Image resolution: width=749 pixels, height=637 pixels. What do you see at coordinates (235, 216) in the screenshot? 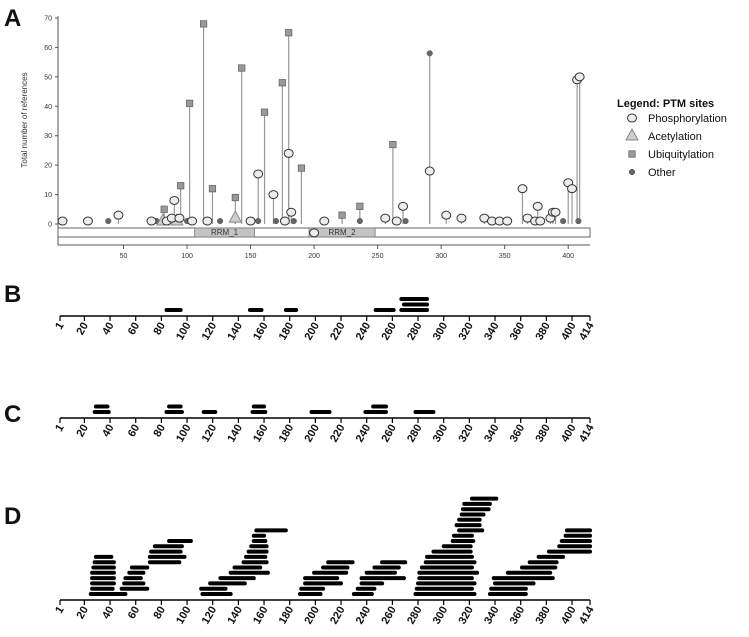
I see `acetylation-site-marker` at bounding box center [235, 216].